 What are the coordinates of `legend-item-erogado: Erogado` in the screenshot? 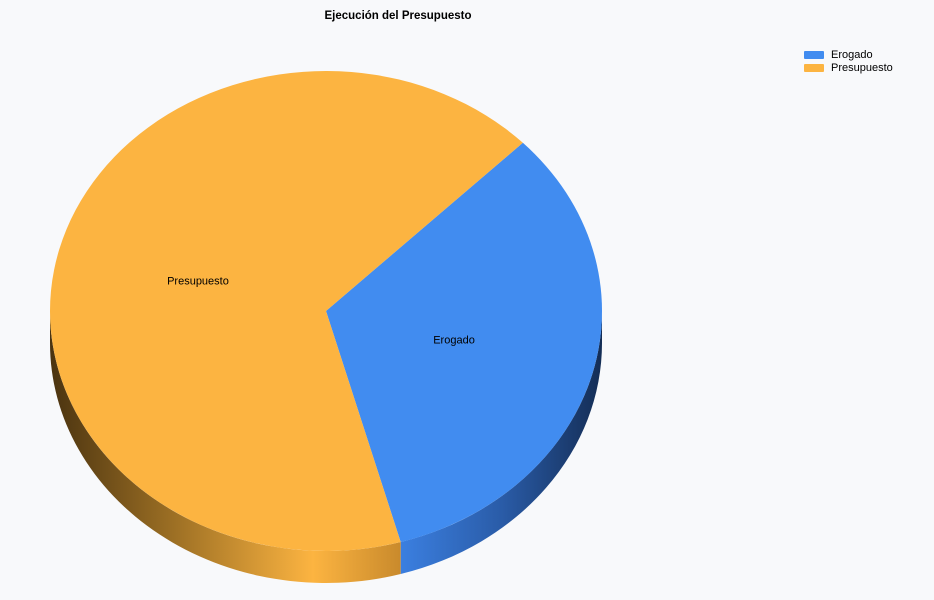 It's located at (848, 55).